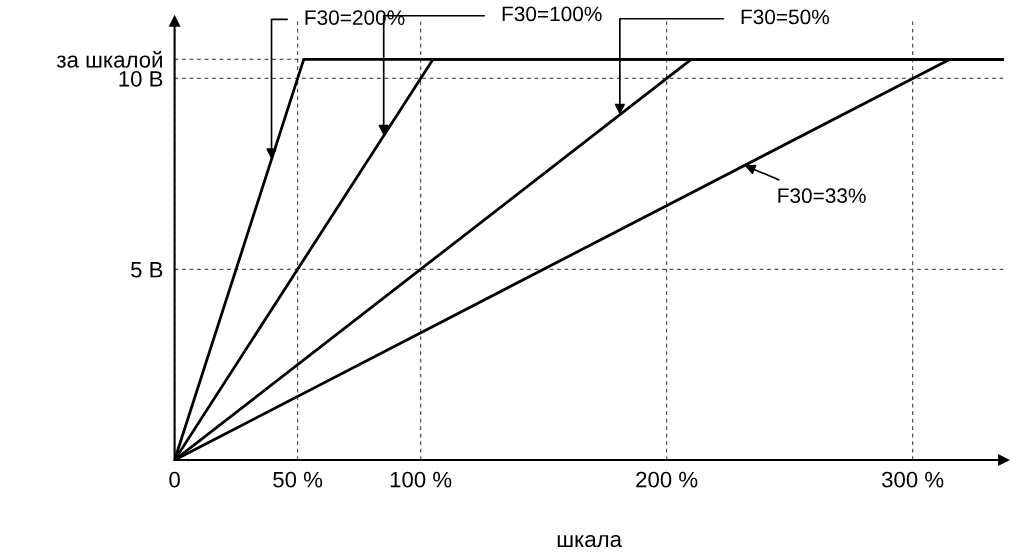 The width and height of the screenshot is (1021, 559). Describe the element at coordinates (174, 479) in the screenshot. I see `x-tick-label: 0` at that location.